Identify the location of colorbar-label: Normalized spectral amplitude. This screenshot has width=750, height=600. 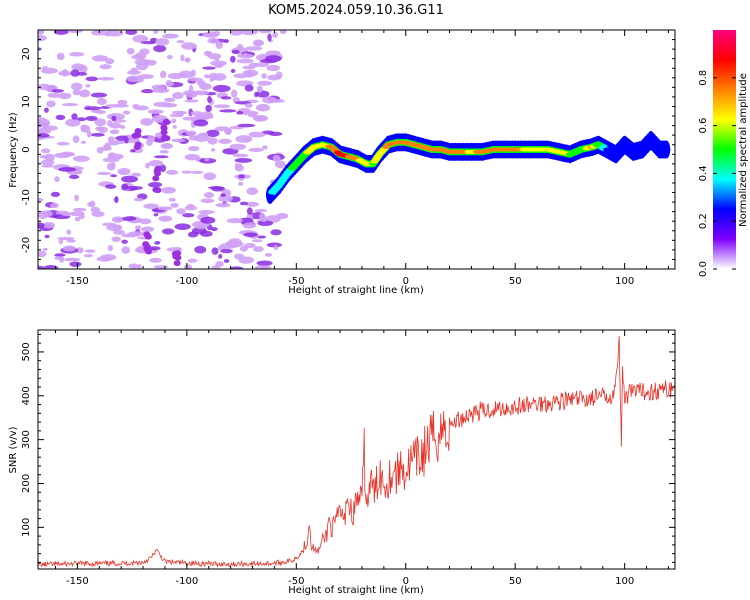
(743, 150).